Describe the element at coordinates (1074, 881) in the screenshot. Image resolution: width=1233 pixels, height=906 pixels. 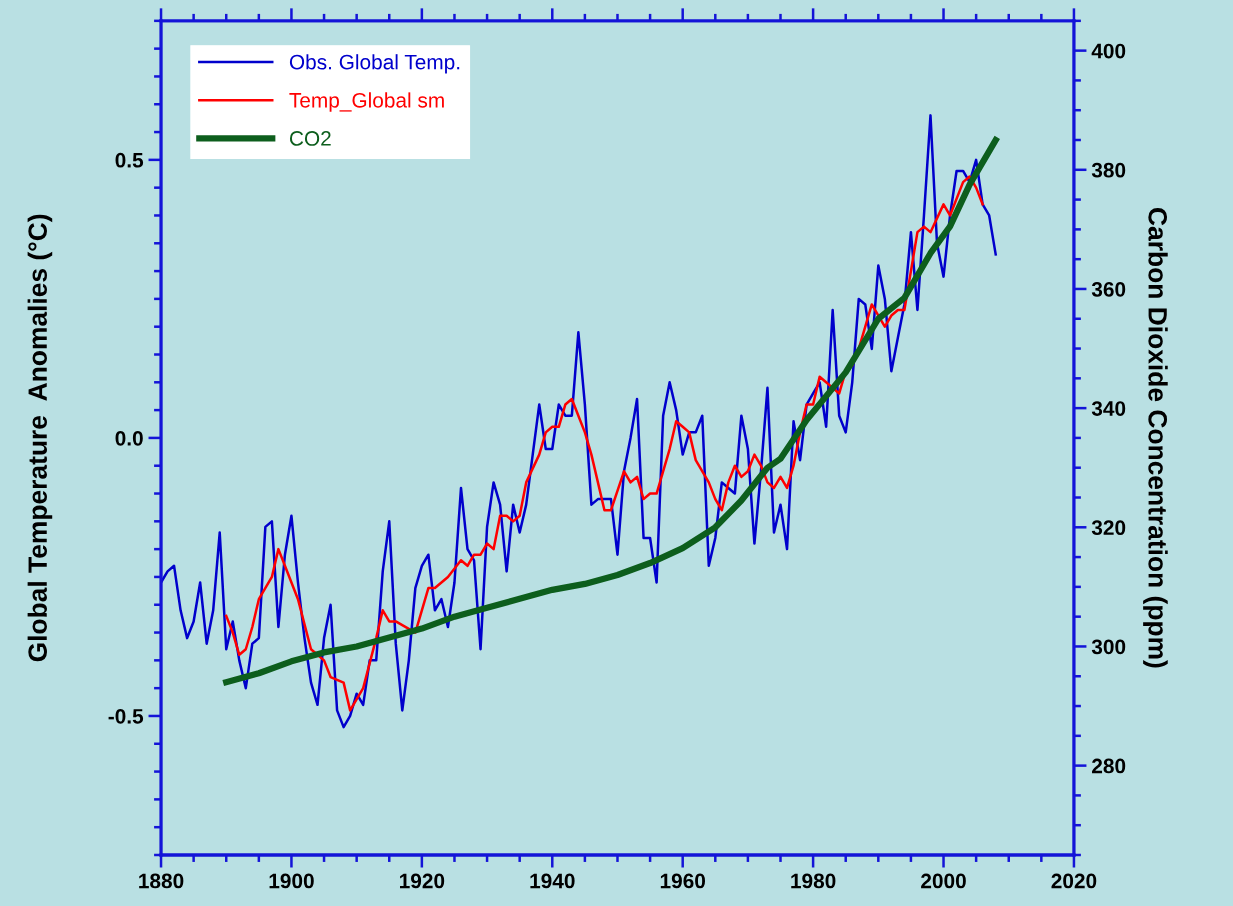
I see `x-tick-label: 2020` at that location.